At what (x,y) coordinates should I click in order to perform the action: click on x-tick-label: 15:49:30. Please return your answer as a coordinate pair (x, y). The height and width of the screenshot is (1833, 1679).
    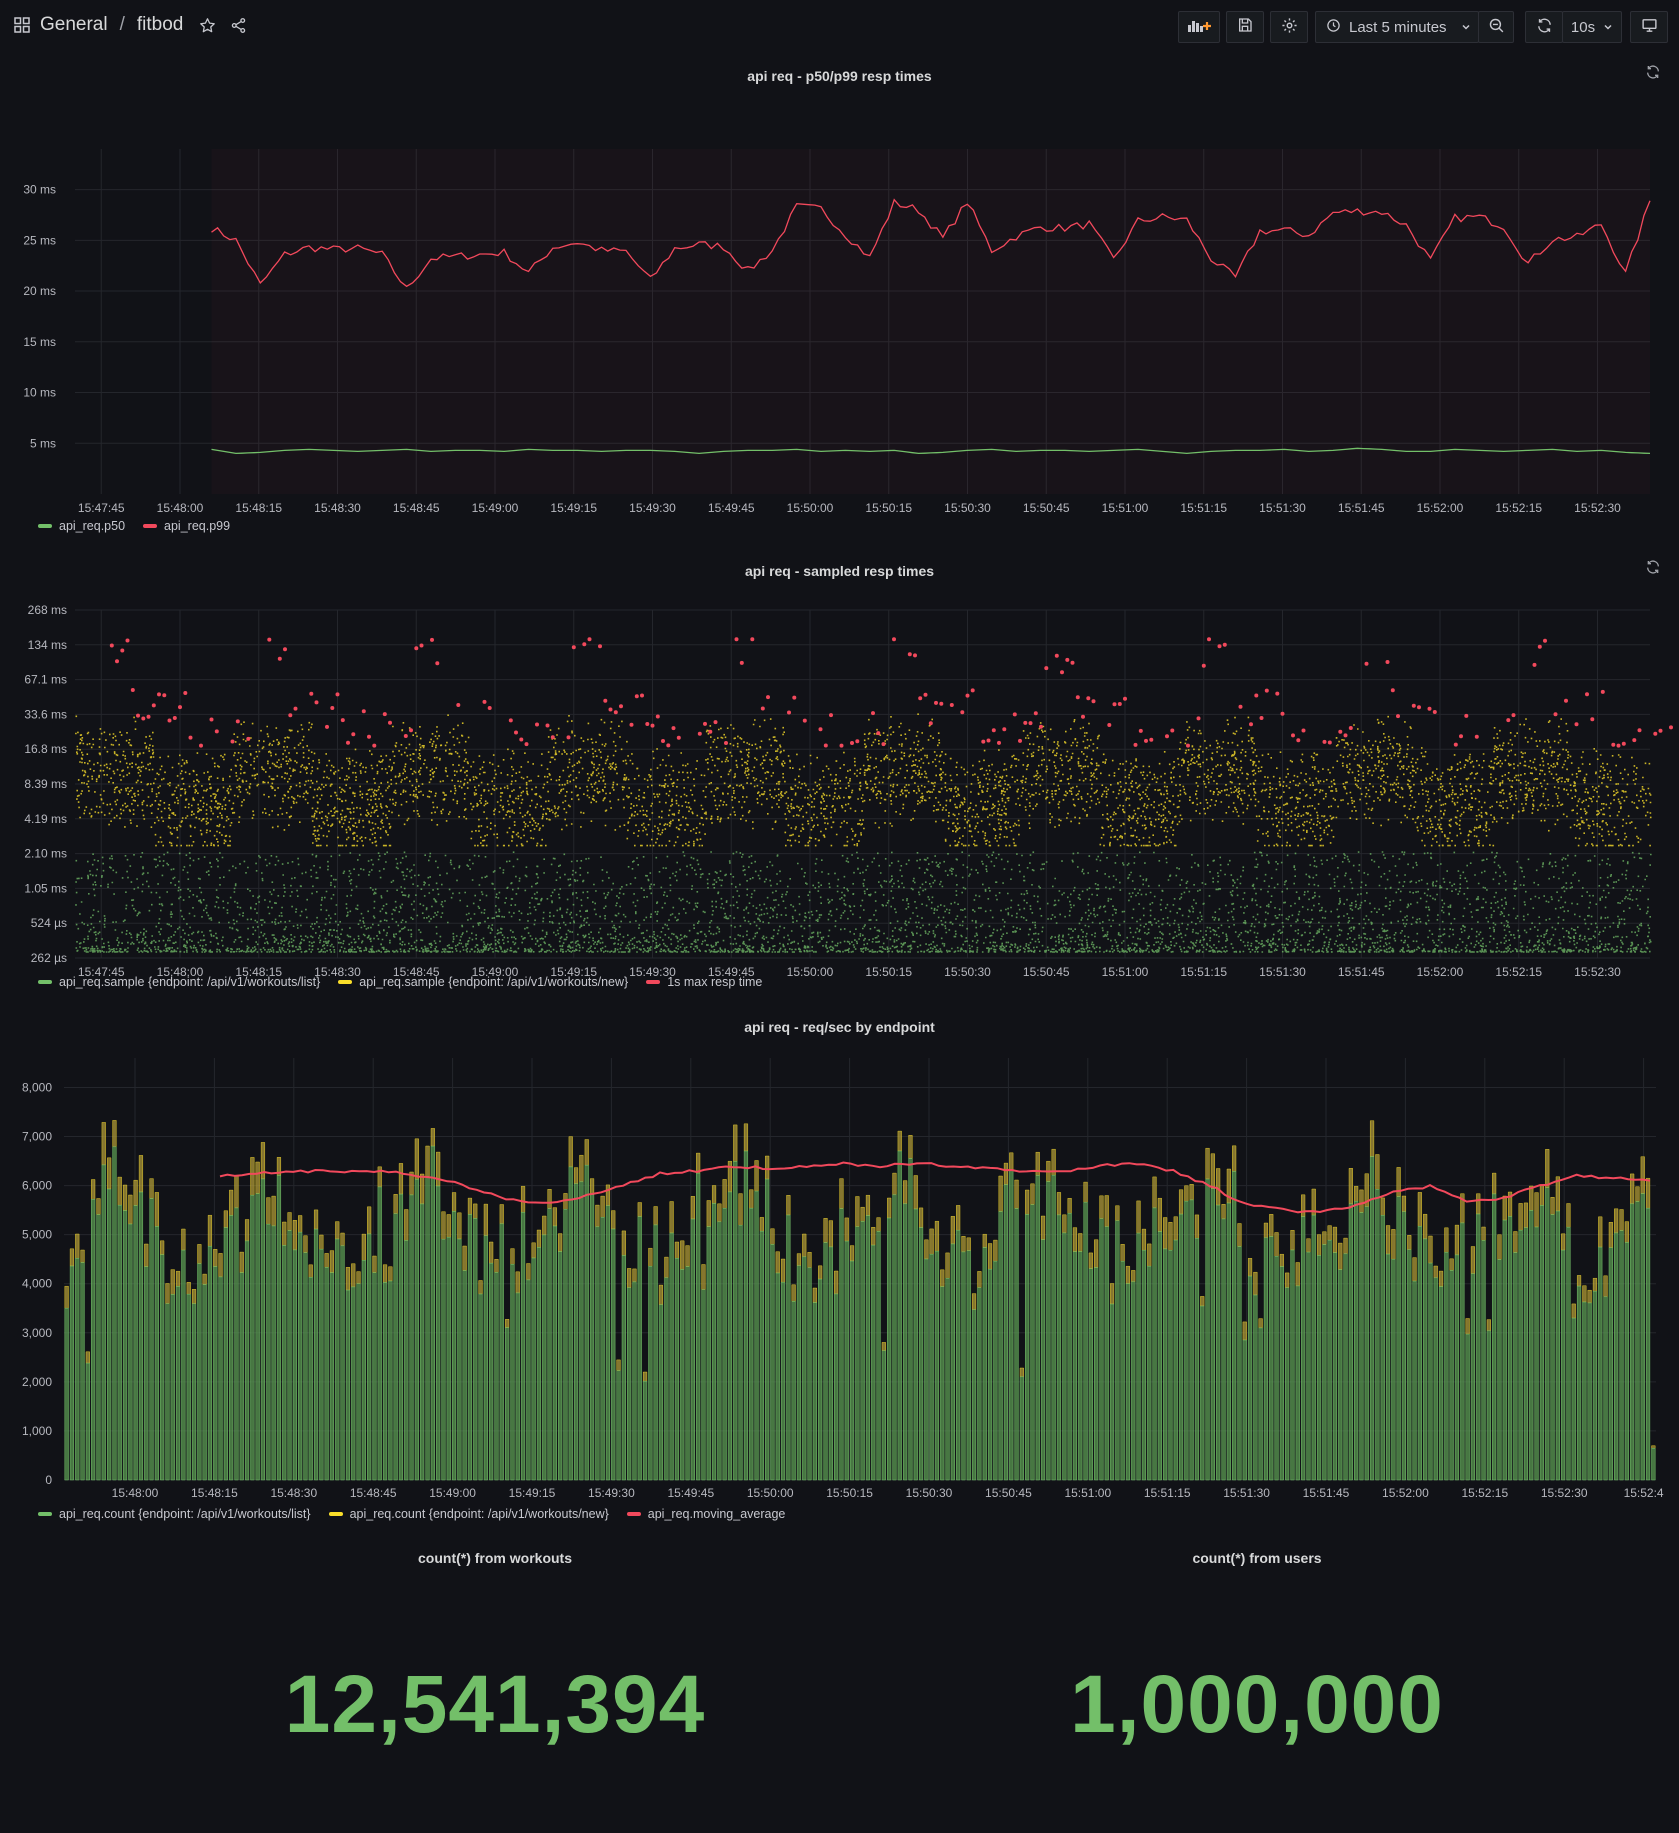
    Looking at the image, I should click on (652, 508).